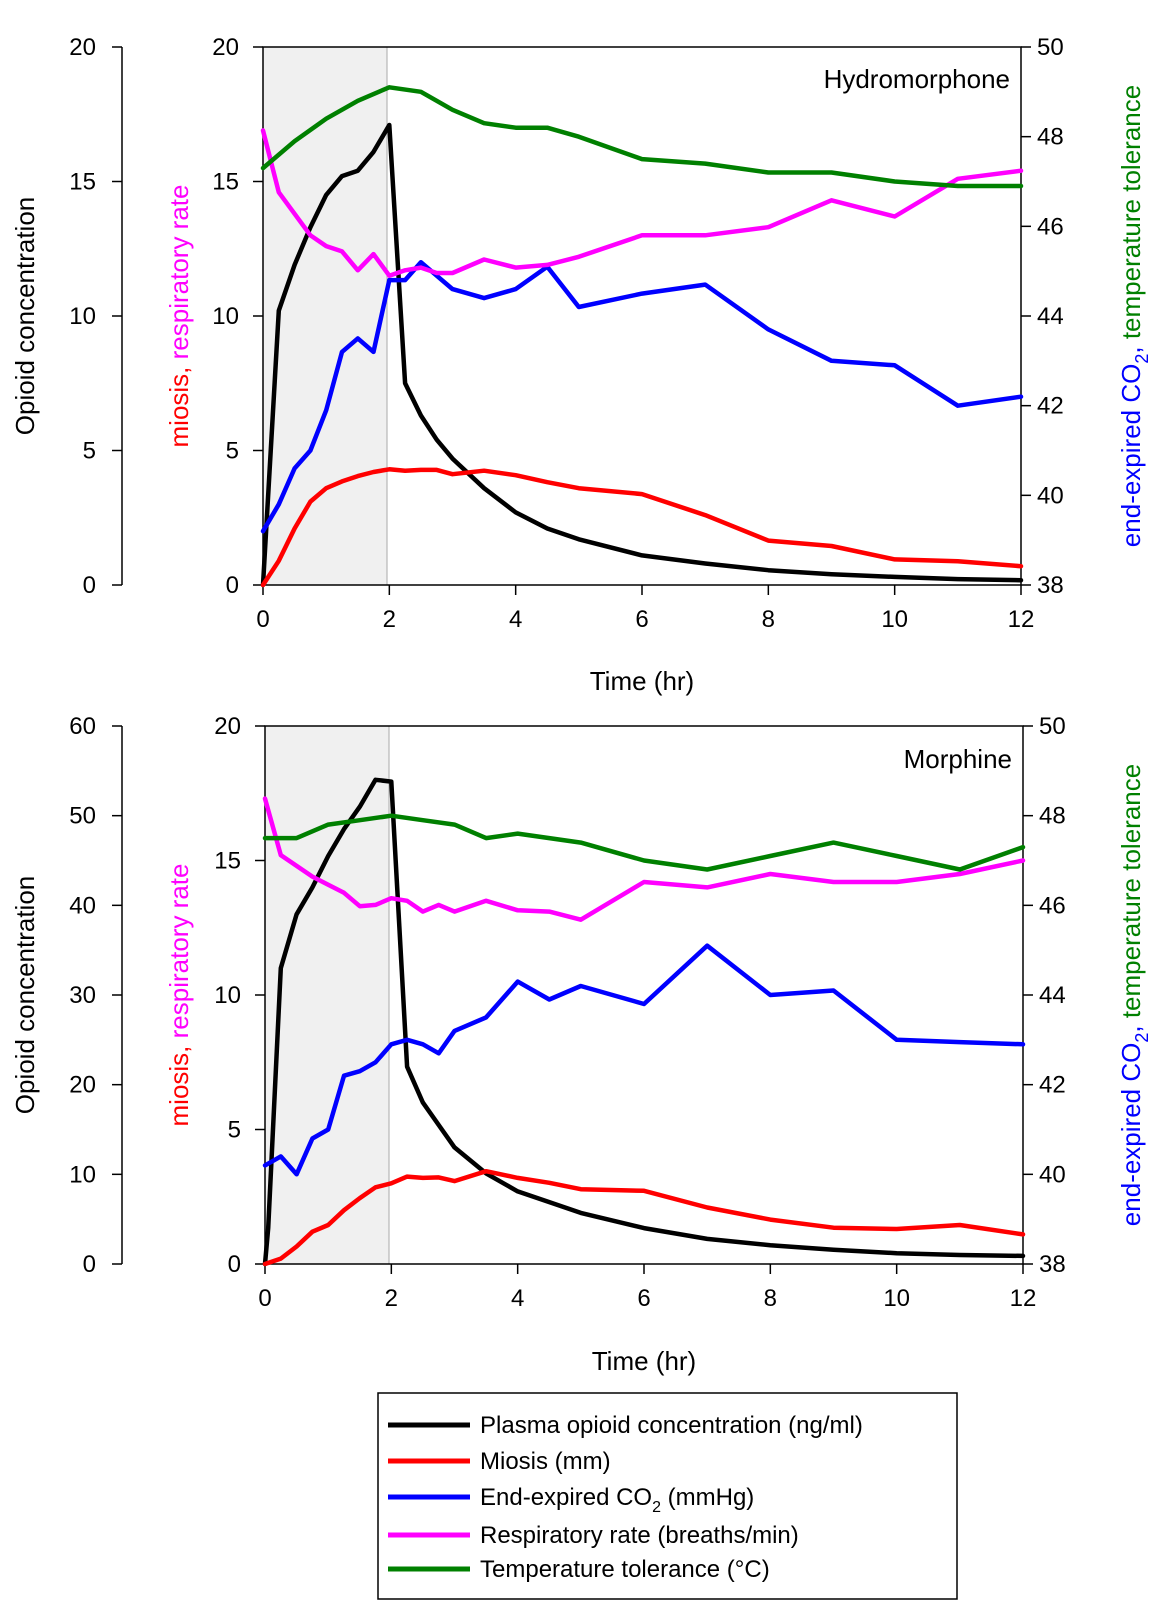  I want to click on legend-box, so click(667, 1496).